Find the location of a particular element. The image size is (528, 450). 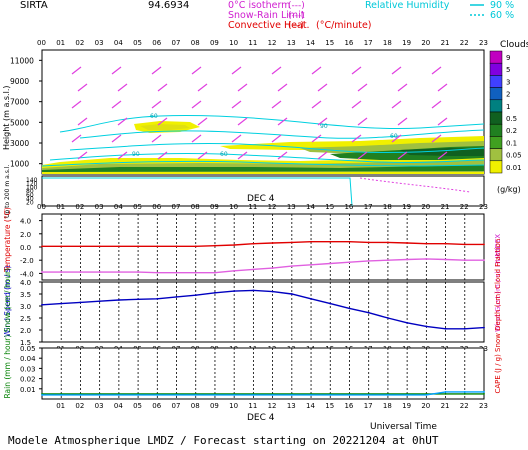

hour-tick-label: 18 is located at coordinates (387, 406).